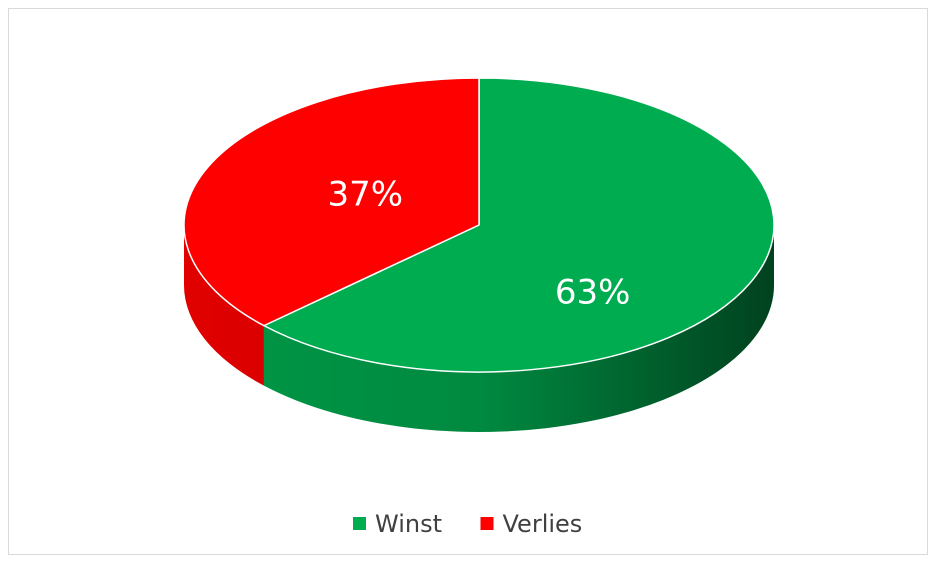 The image size is (936, 563). I want to click on value-label: 37%, so click(366, 194).